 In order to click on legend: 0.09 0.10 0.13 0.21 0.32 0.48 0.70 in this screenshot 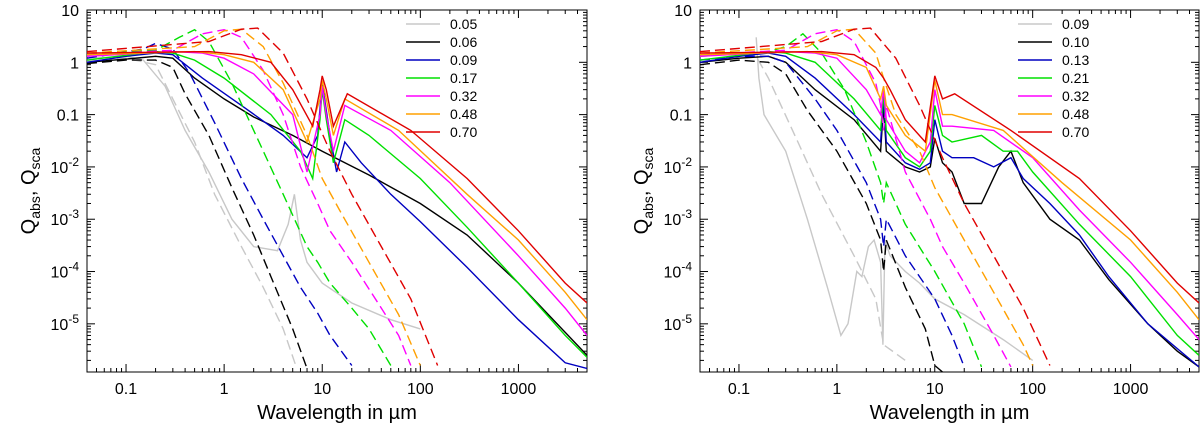, I will do `click(1053, 78)`.